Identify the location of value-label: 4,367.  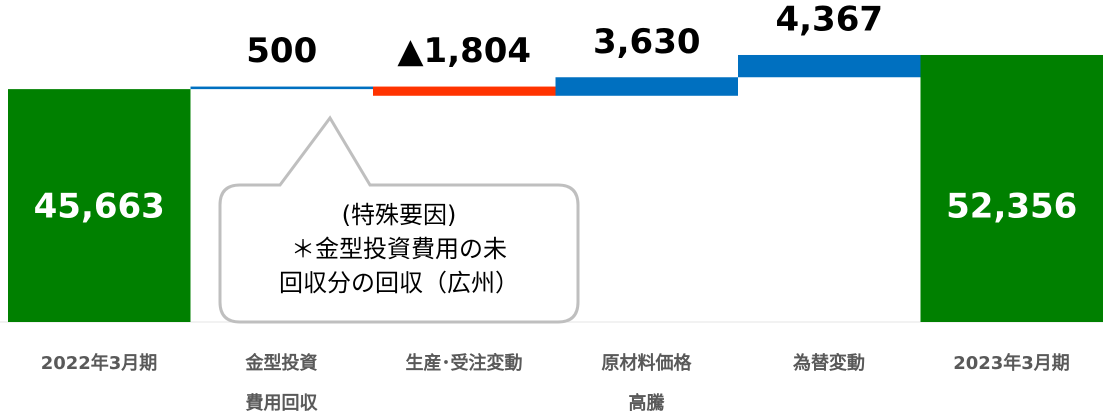
(829, 19).